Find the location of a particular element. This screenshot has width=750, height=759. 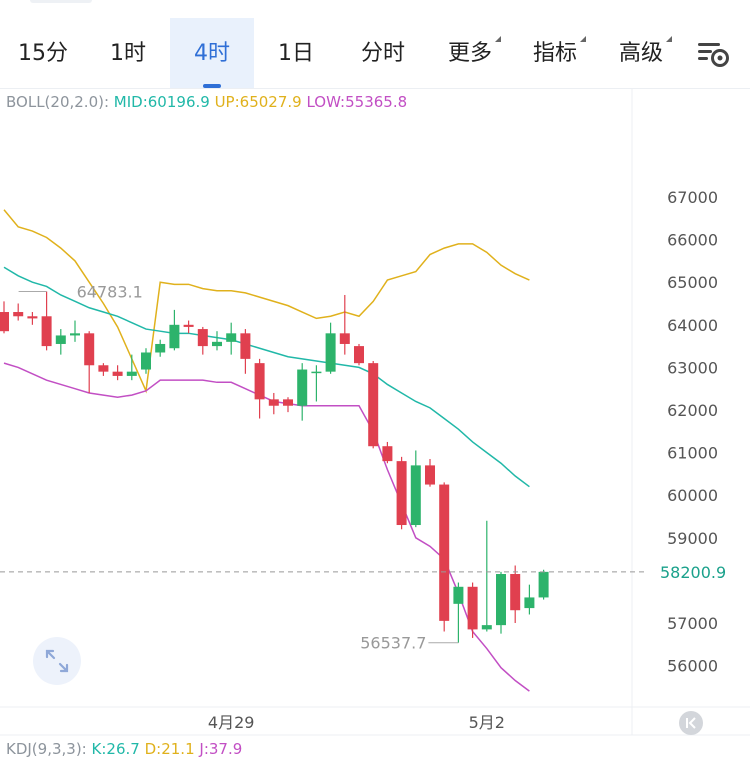

tab-0: 15分 is located at coordinates (43, 53).